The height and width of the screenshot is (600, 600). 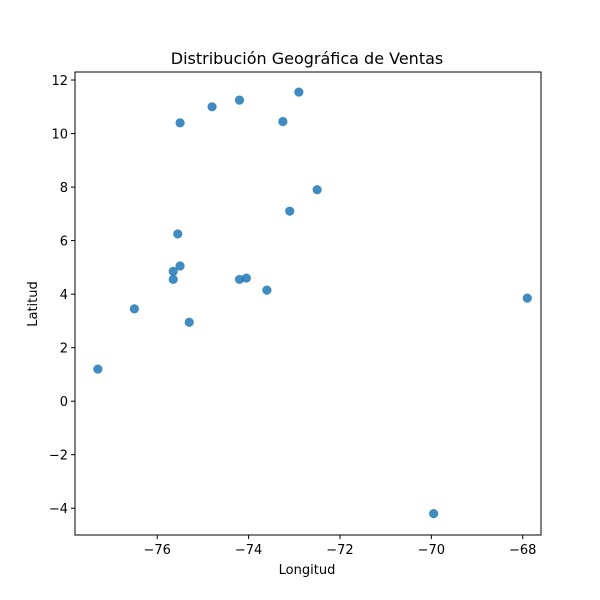 I want to click on y-tick-label: 0, so click(x=64, y=402).